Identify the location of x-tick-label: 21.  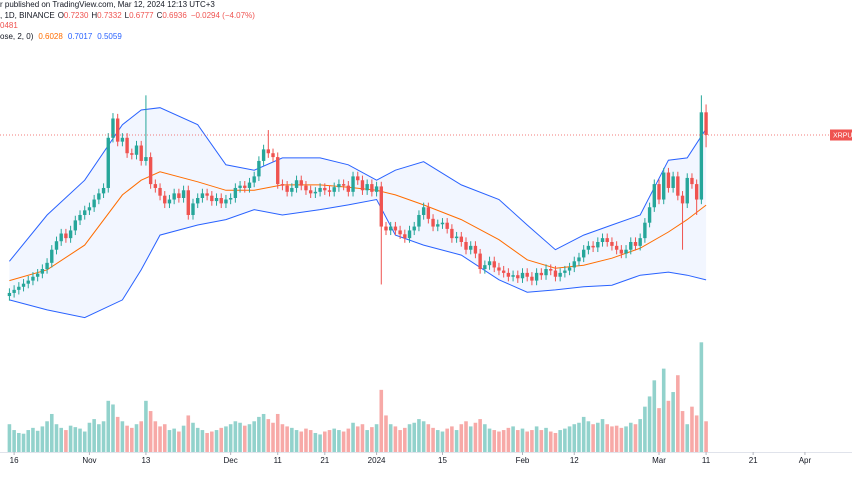
(324, 460).